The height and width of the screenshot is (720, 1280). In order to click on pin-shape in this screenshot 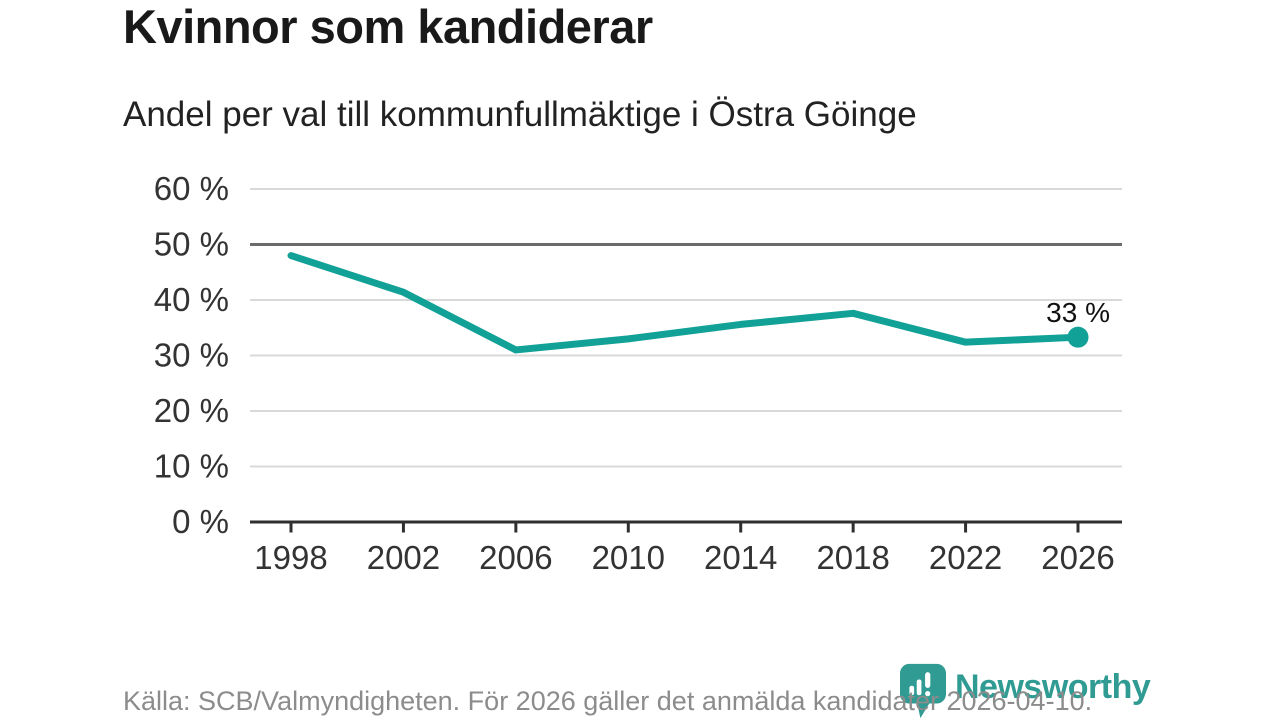, I will do `click(923, 691)`.